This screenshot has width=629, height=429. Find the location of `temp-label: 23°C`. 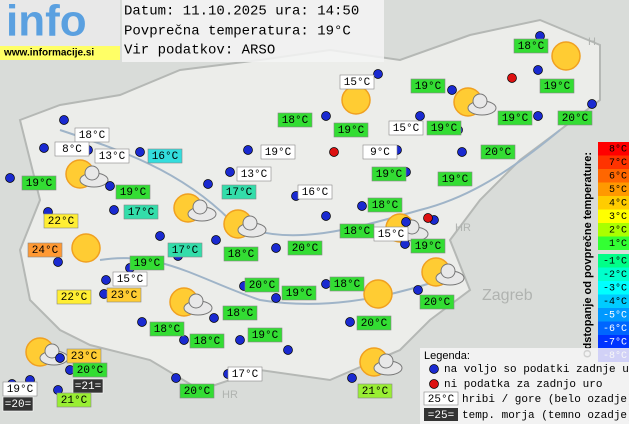

temp-label: 23°C is located at coordinates (84, 357).